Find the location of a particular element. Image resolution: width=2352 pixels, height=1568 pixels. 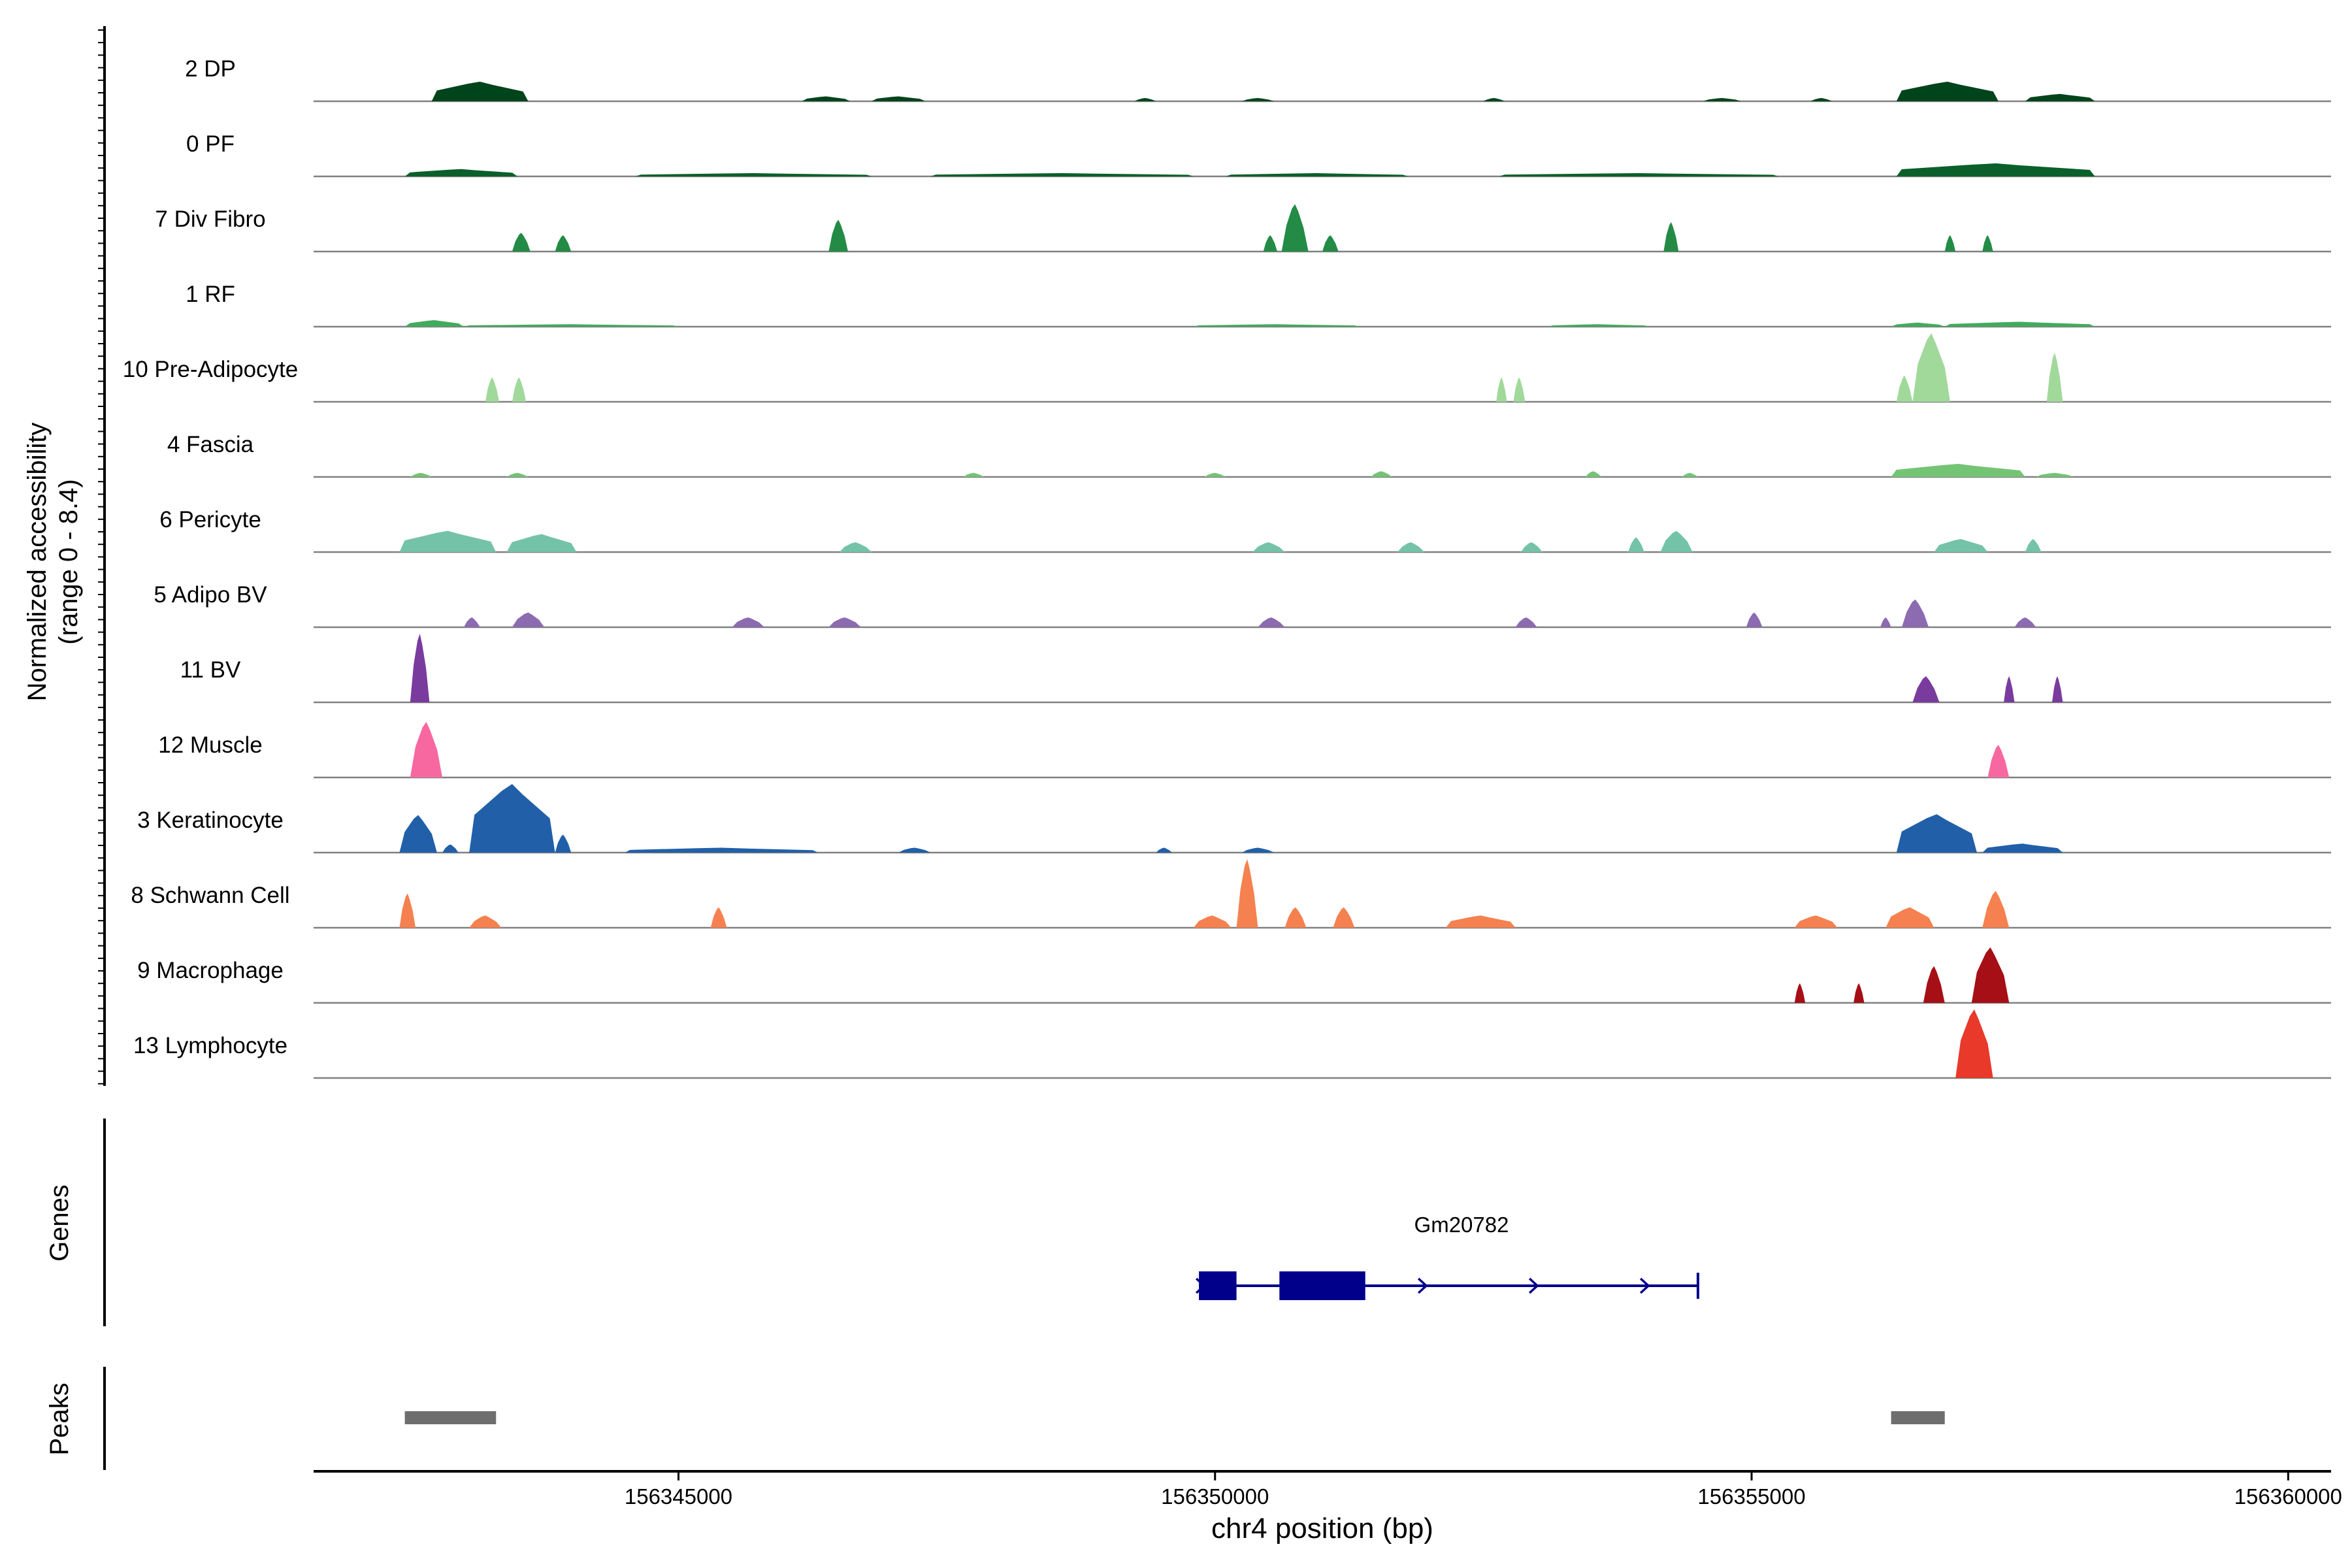

track-y-axis is located at coordinates (102, 556).